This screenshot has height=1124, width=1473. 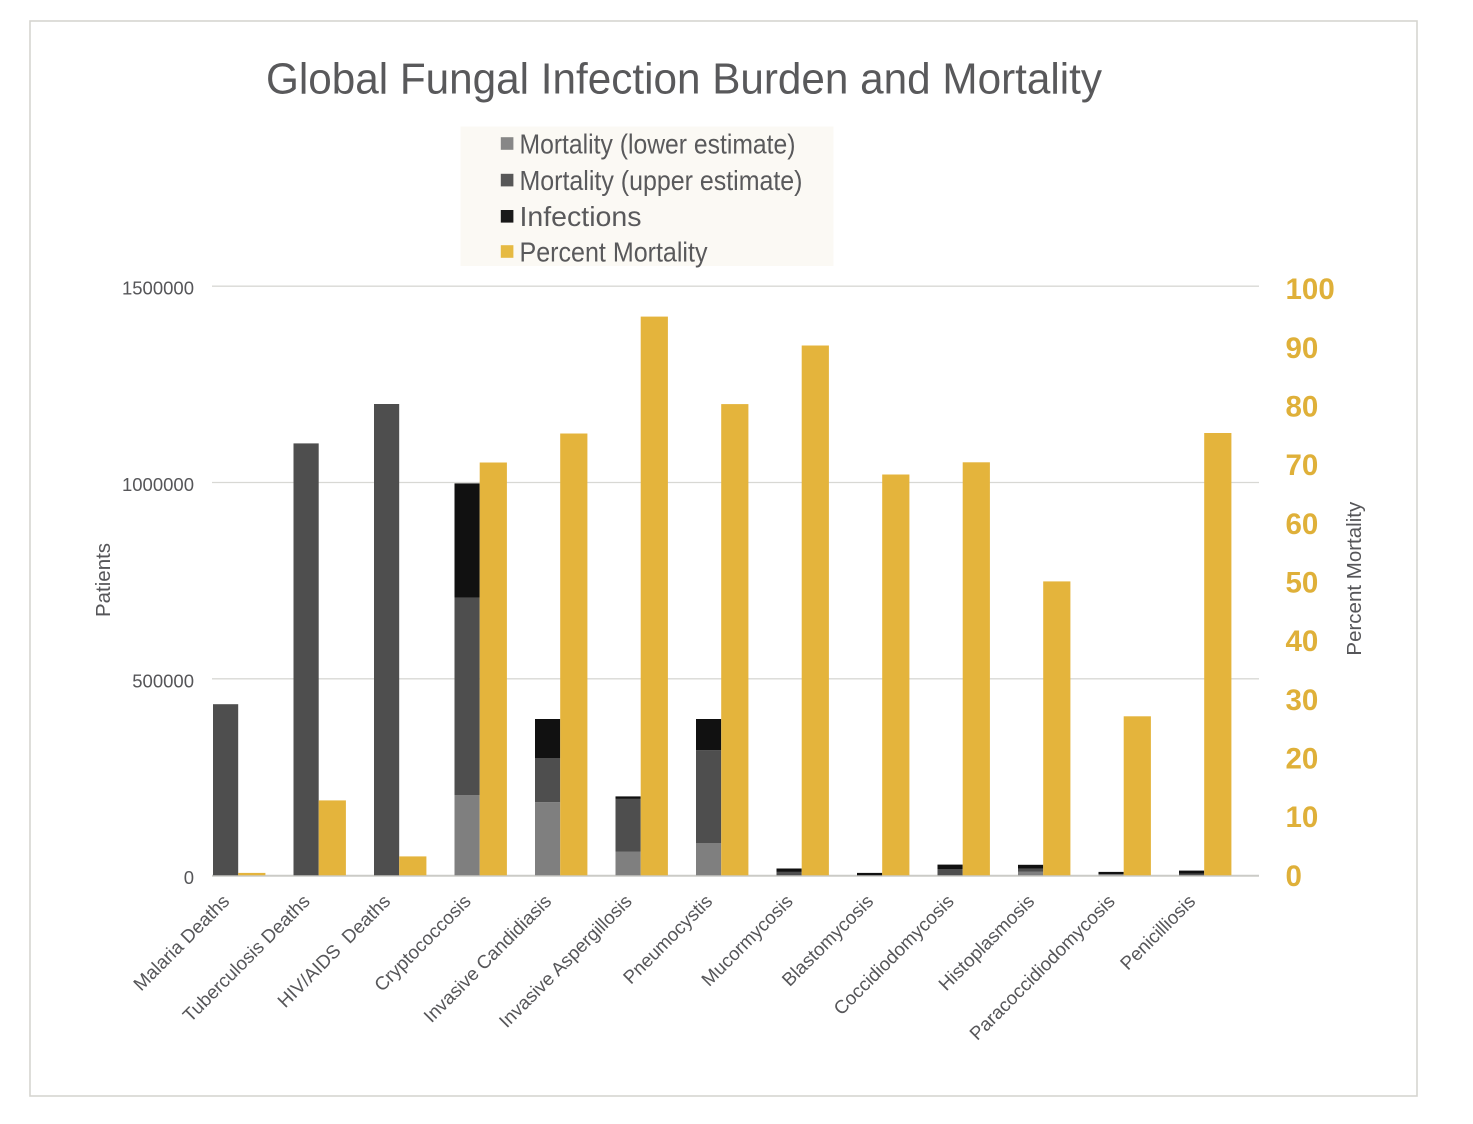 I want to click on svg-text: Infections, so click(x=581, y=216).